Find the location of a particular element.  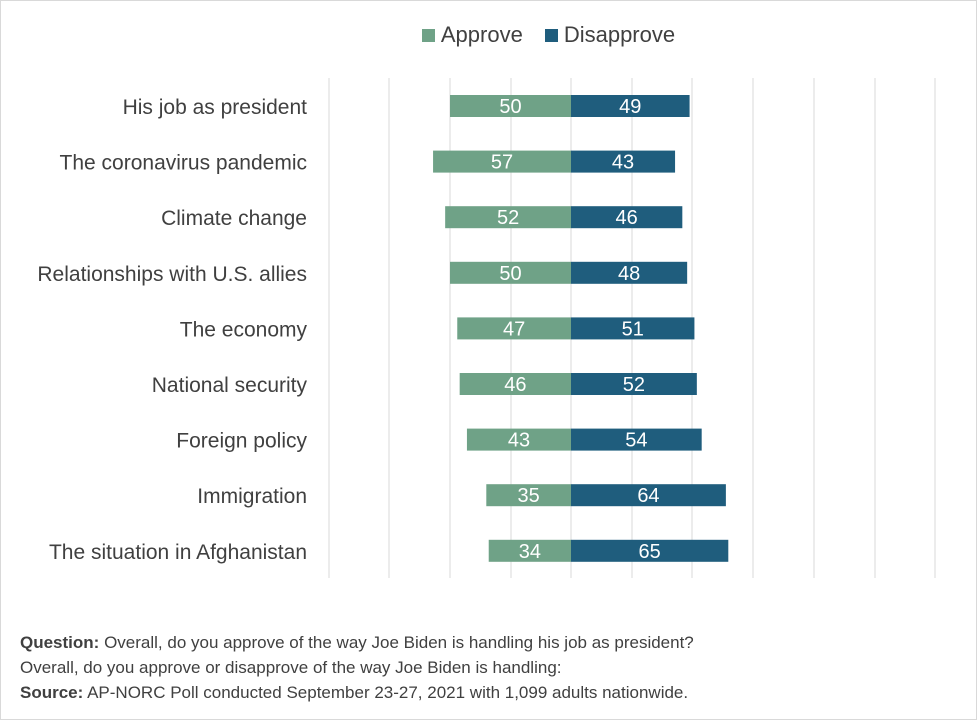

data-label-approve: 47 is located at coordinates (514, 329).